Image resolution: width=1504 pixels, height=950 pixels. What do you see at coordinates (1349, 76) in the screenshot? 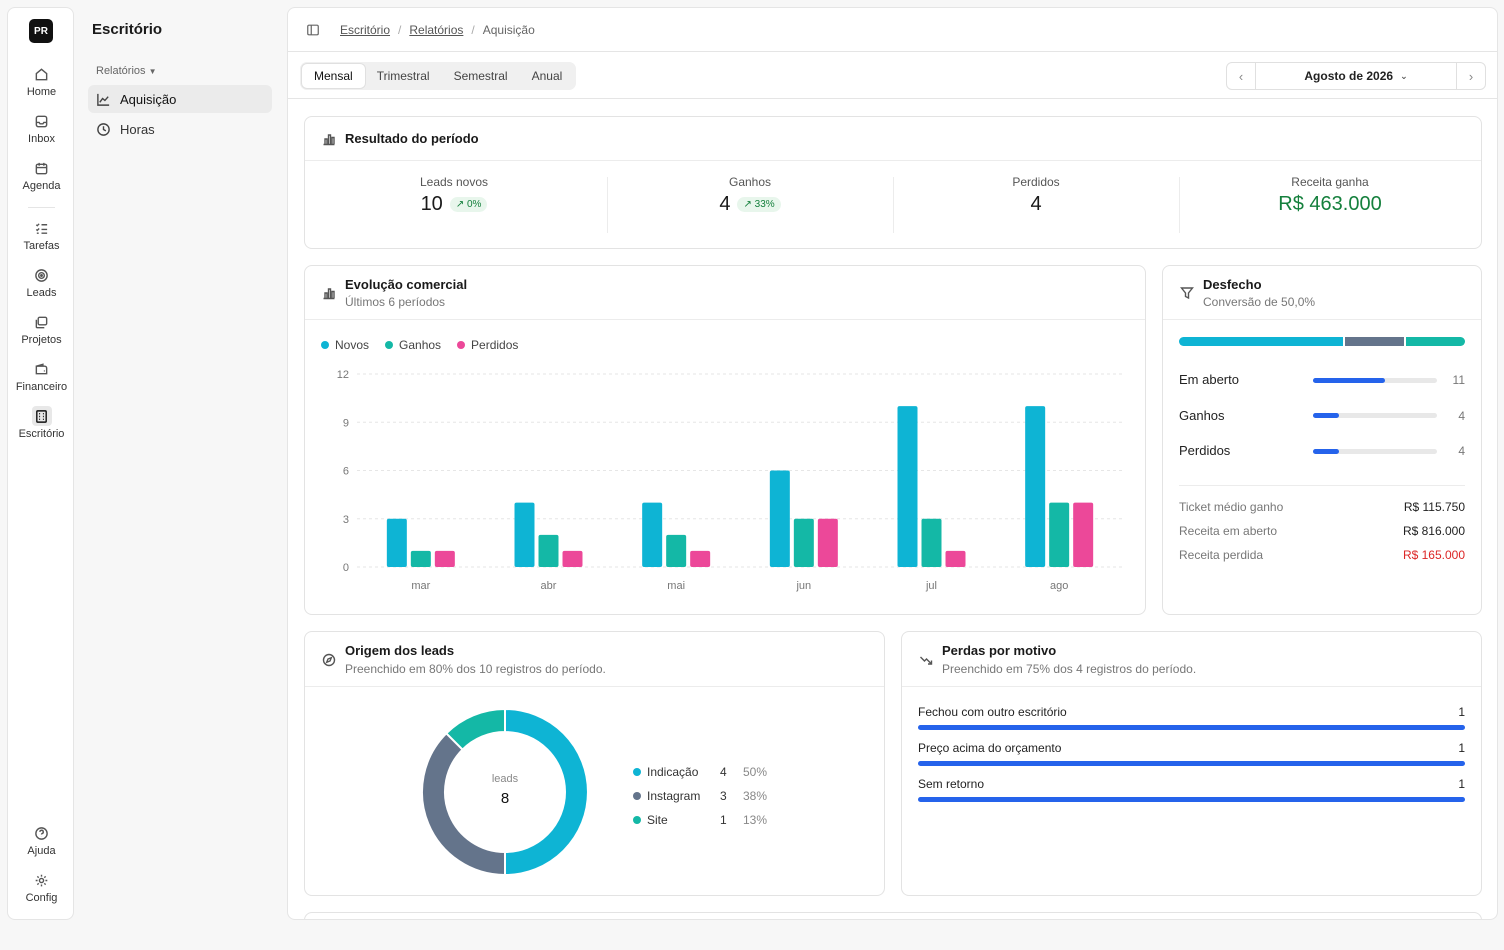
I see `date-label: Agosto de 2026` at bounding box center [1349, 76].